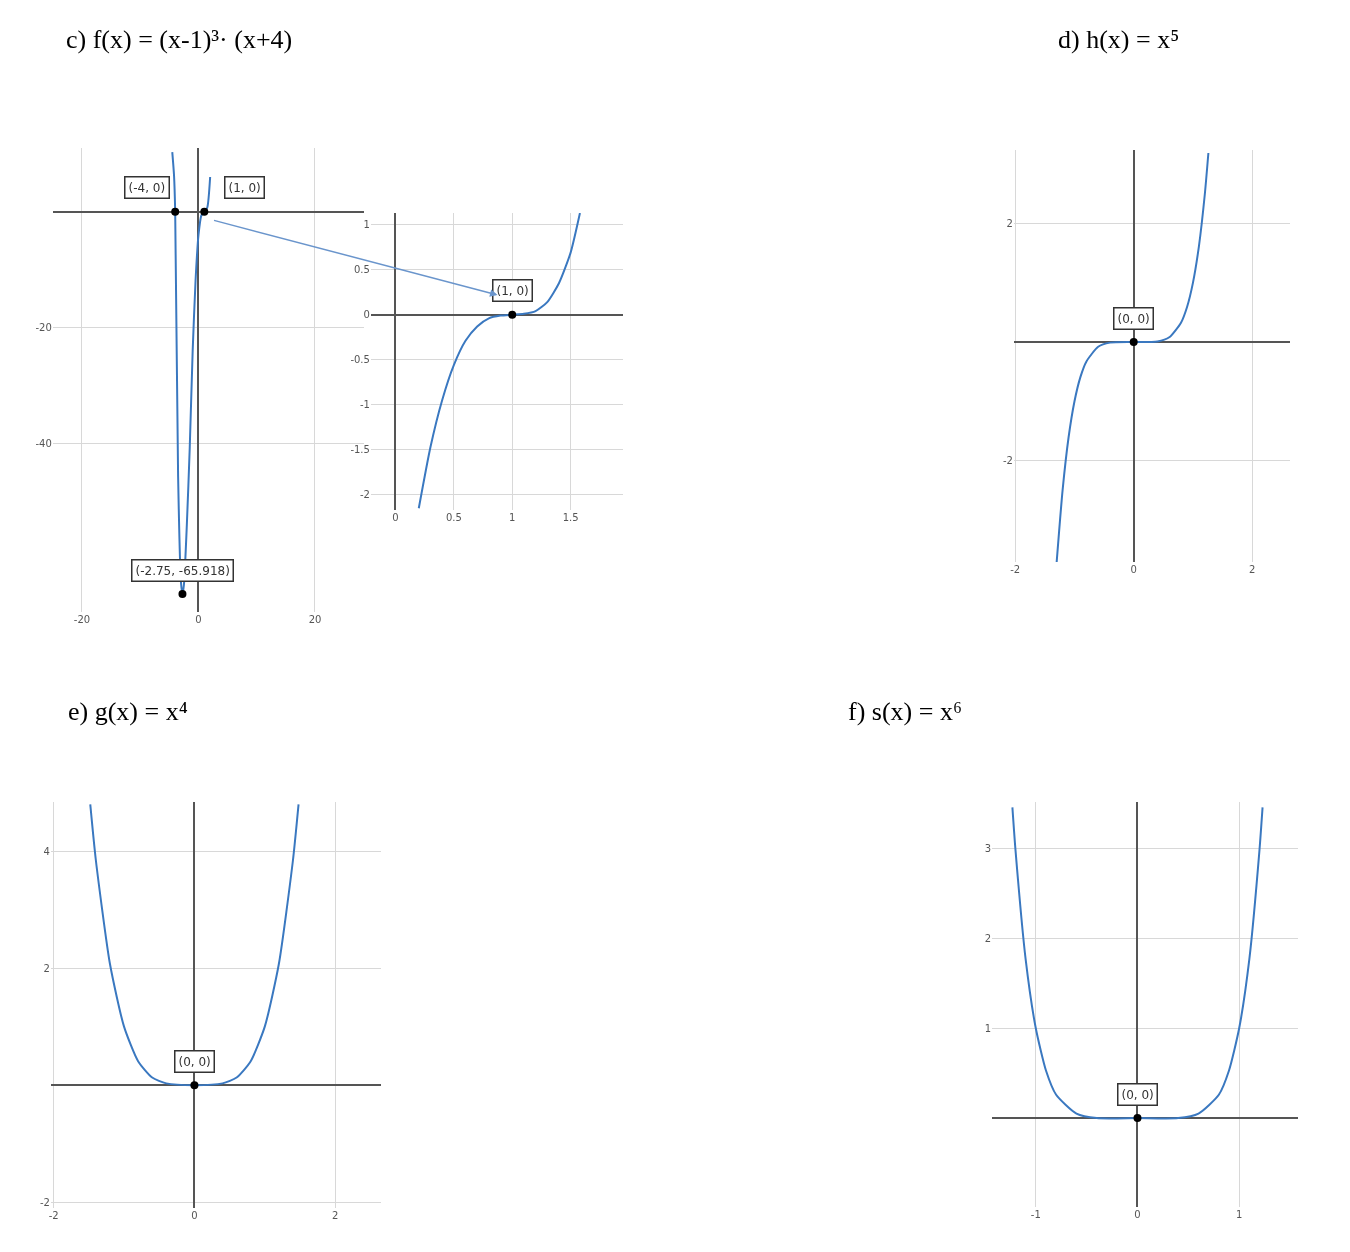  What do you see at coordinates (179, 39) in the screenshot?
I see `chart-title: c) f(x) = (x-1)³· (x+4)` at bounding box center [179, 39].